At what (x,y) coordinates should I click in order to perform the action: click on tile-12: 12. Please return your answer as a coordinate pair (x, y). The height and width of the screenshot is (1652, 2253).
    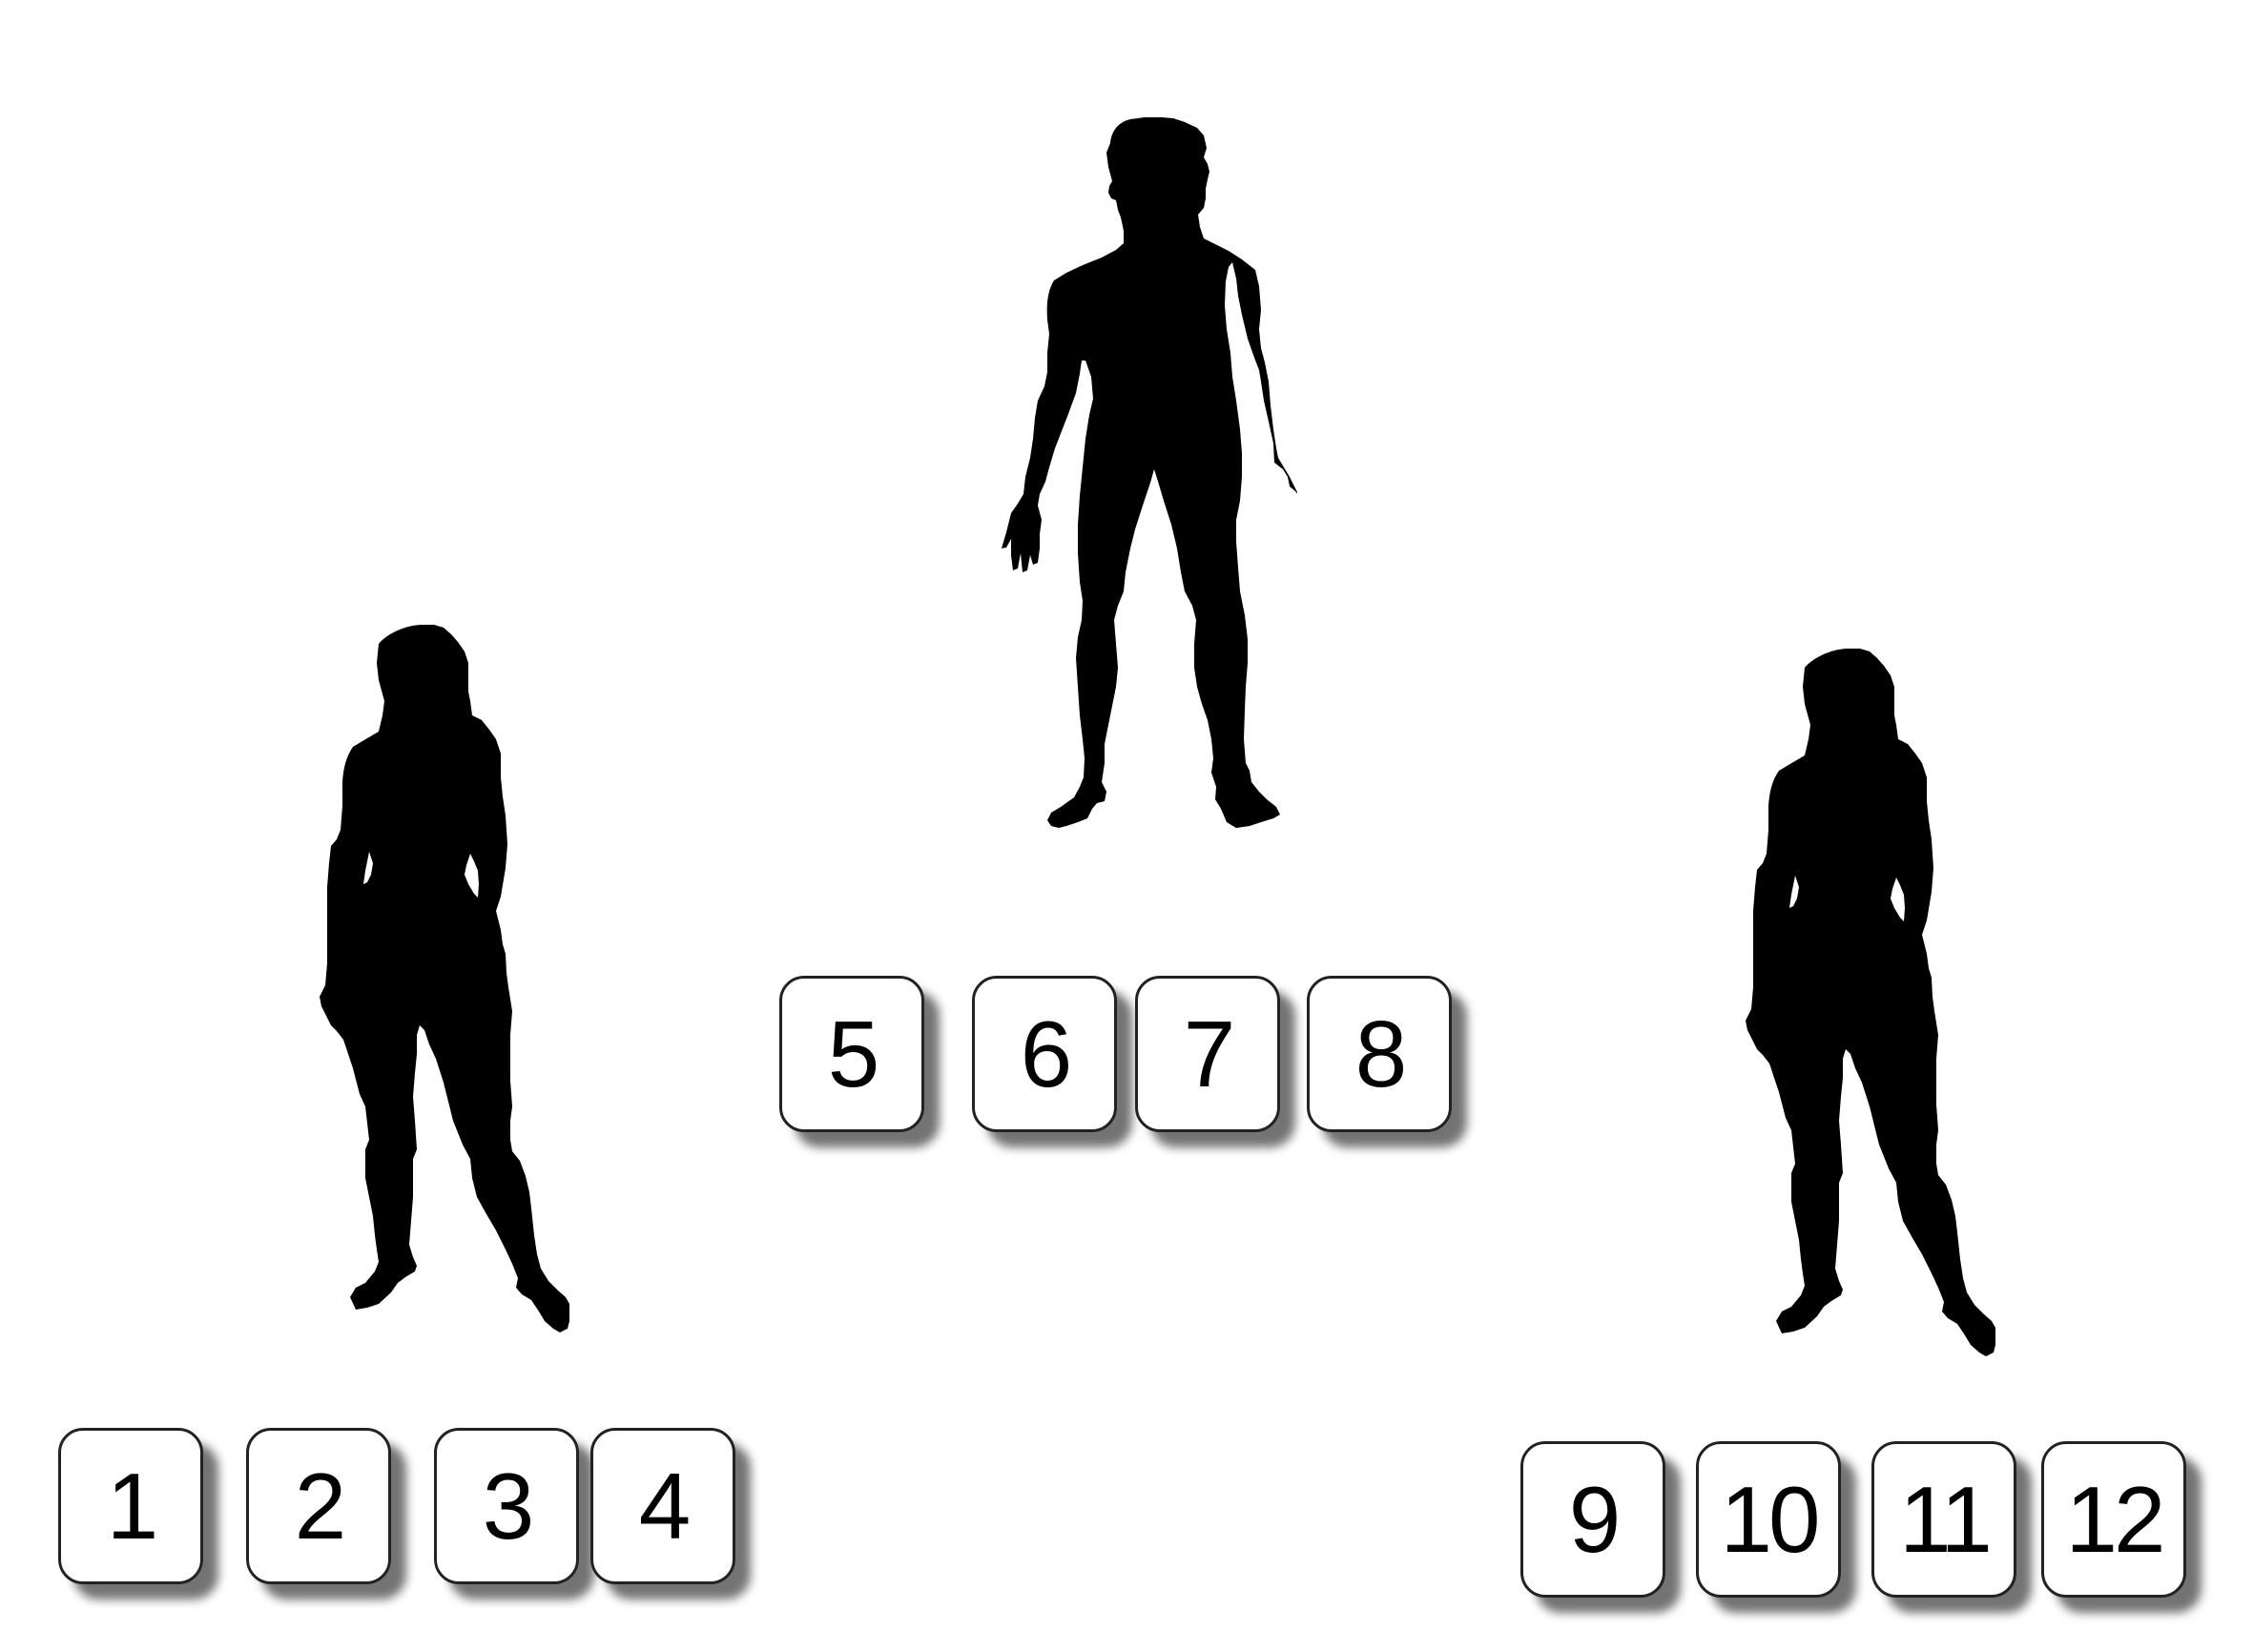
    Looking at the image, I should click on (2113, 1520).